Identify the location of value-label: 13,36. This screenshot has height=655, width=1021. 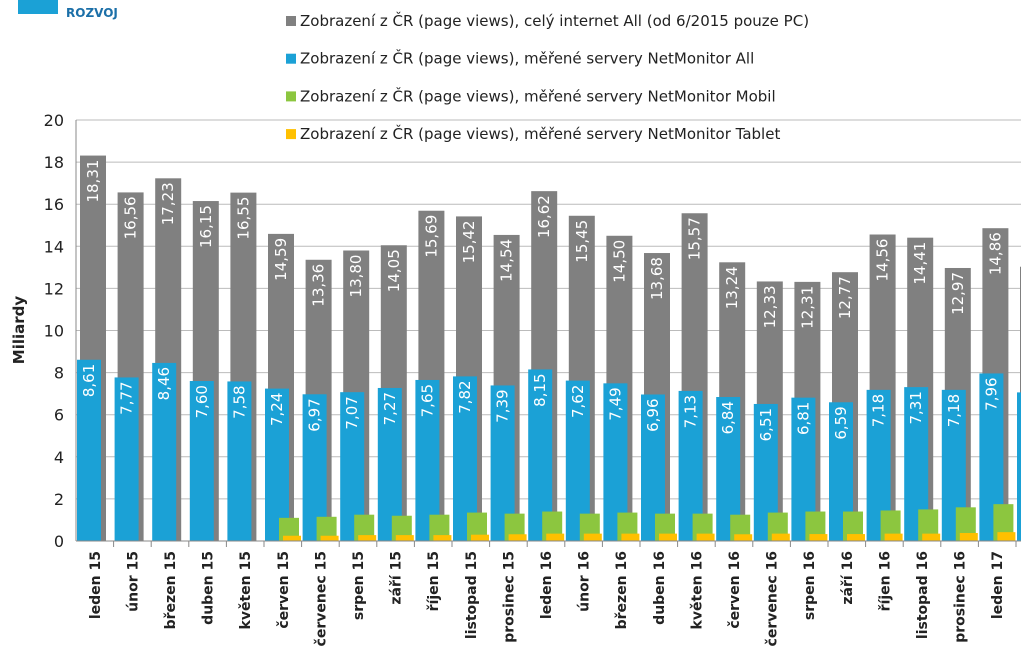
(319, 285).